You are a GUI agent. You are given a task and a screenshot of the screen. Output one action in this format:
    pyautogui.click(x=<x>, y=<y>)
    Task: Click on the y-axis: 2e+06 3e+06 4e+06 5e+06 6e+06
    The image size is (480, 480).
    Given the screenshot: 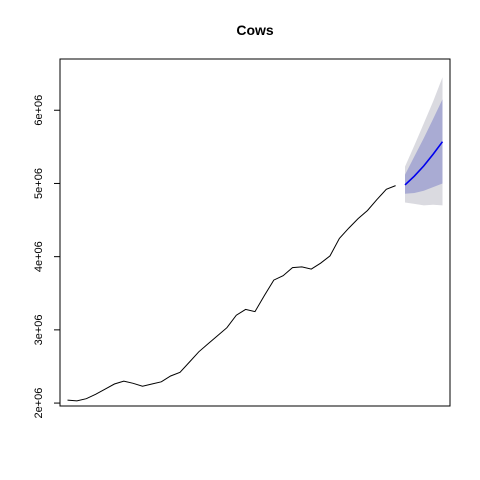 What is the action you would take?
    pyautogui.click(x=47, y=257)
    